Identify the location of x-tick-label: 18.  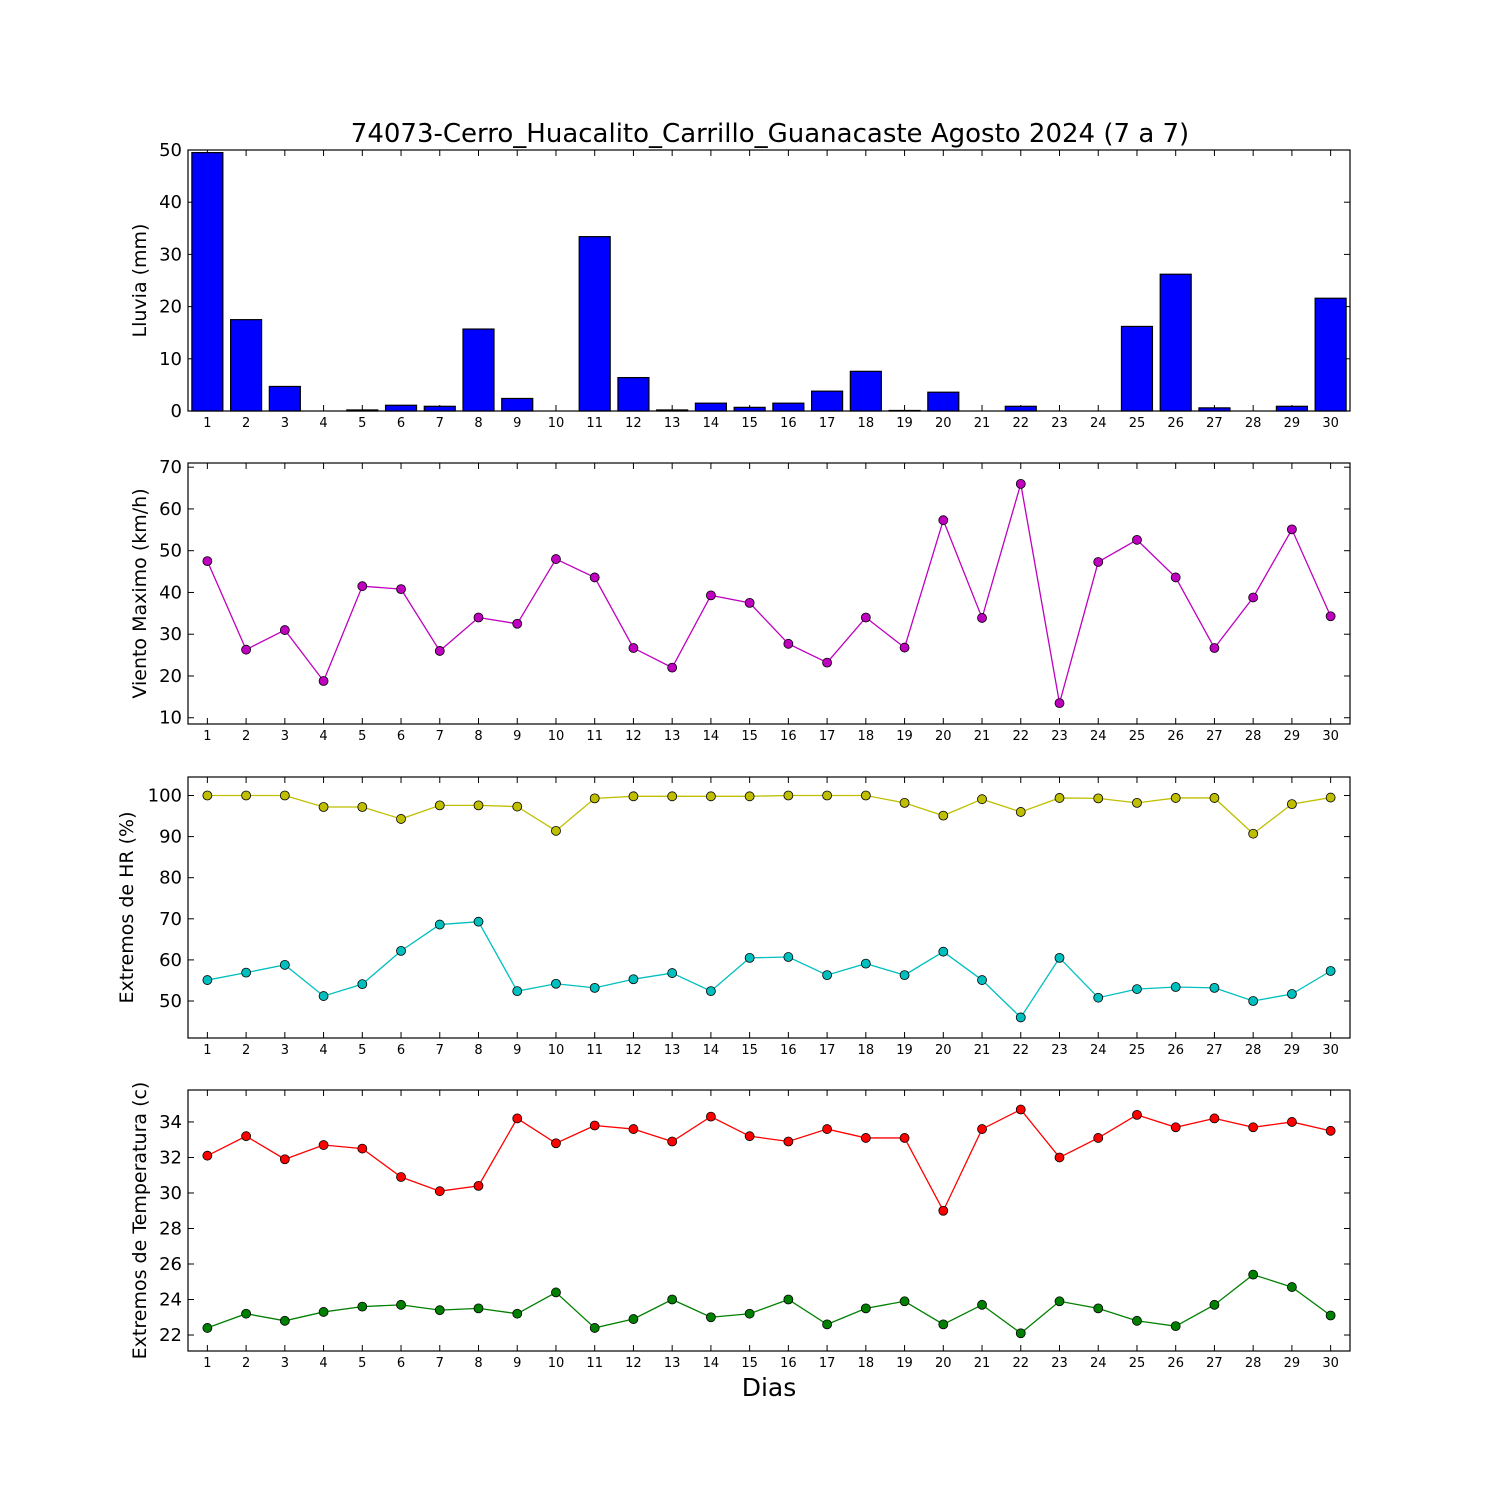
(866, 736).